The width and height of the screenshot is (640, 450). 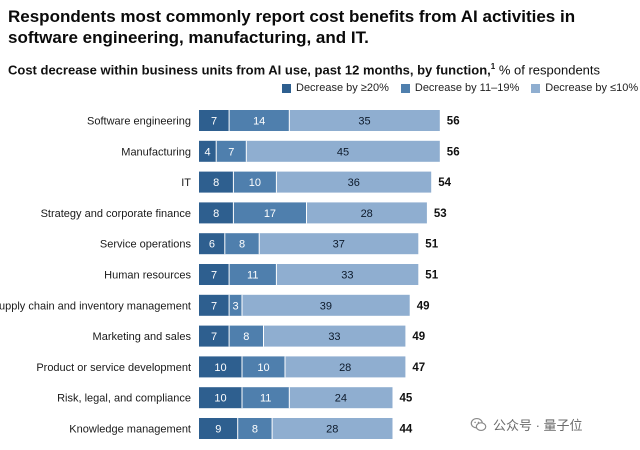 What do you see at coordinates (139, 122) in the screenshot?
I see `category-label: Software engineering` at bounding box center [139, 122].